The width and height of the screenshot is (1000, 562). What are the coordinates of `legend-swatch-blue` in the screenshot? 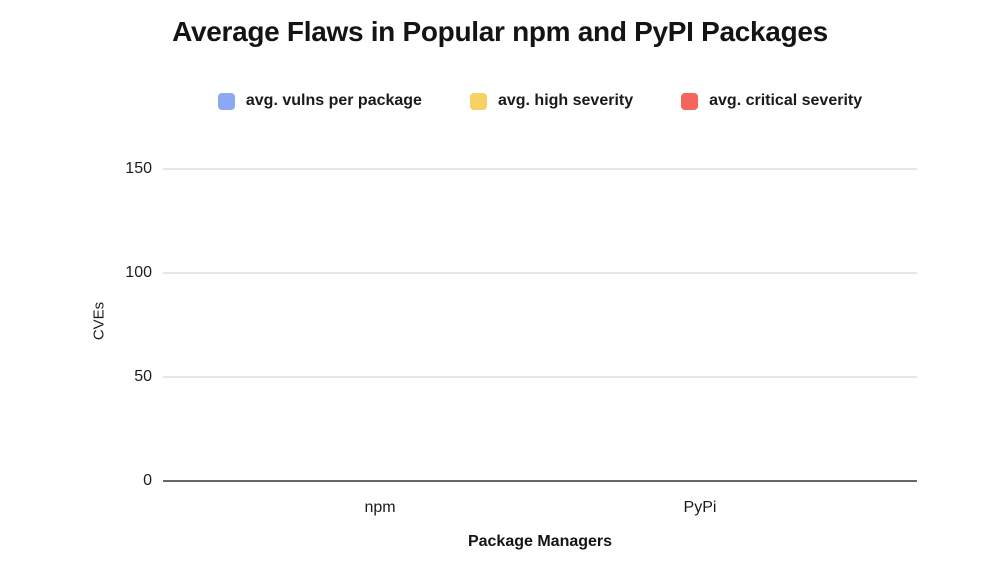 It's located at (226, 101).